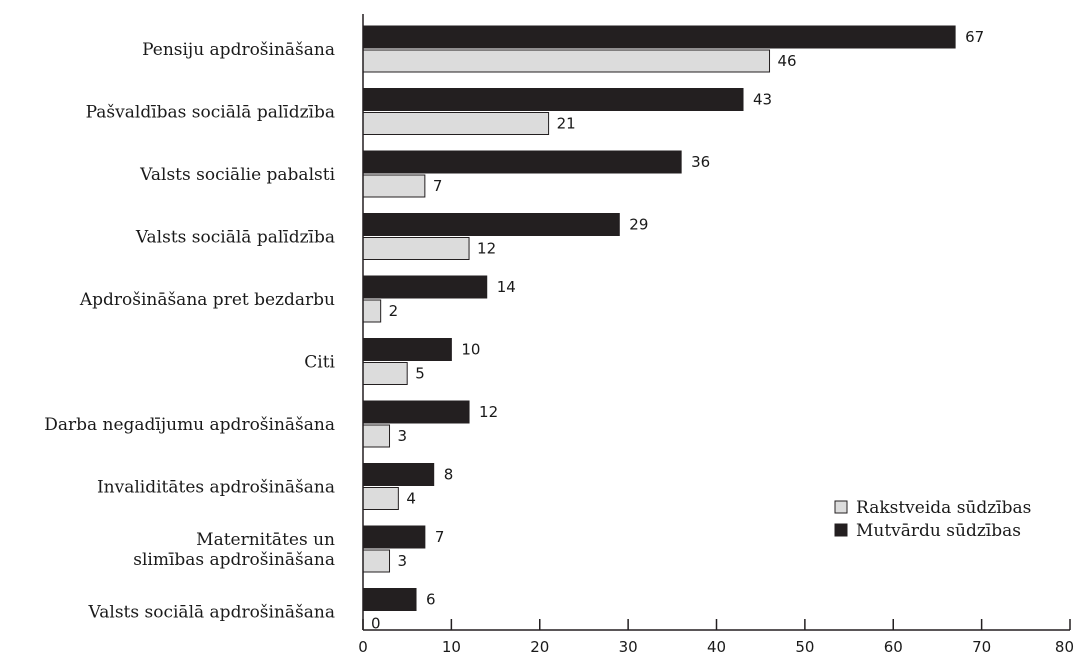 This screenshot has height=672, width=1084. What do you see at coordinates (431, 600) in the screenshot?
I see `value-label-mutvardu: 6` at bounding box center [431, 600].